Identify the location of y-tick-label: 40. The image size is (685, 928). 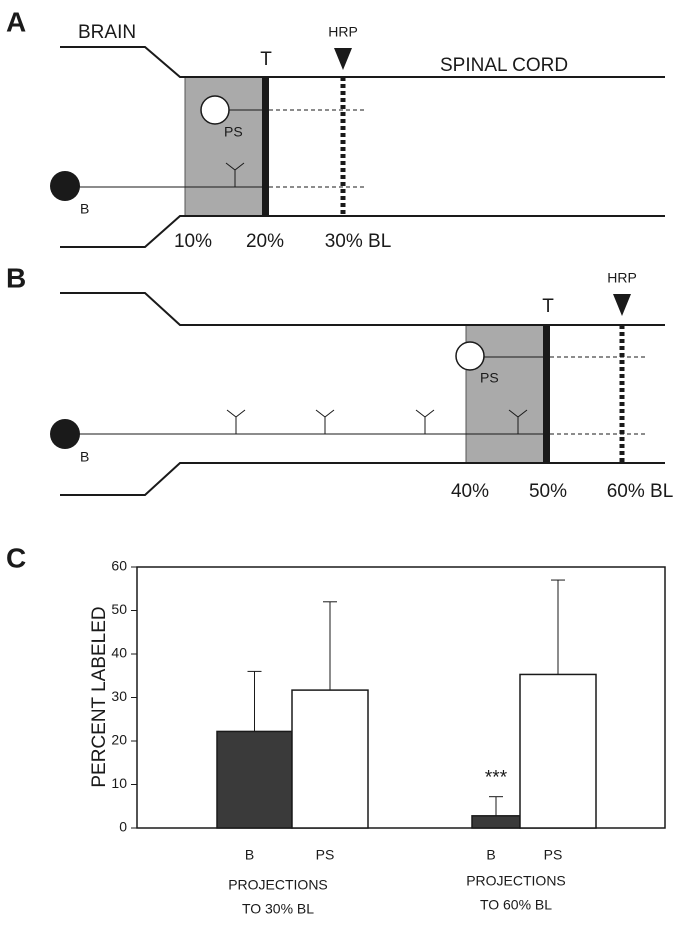
(119, 653).